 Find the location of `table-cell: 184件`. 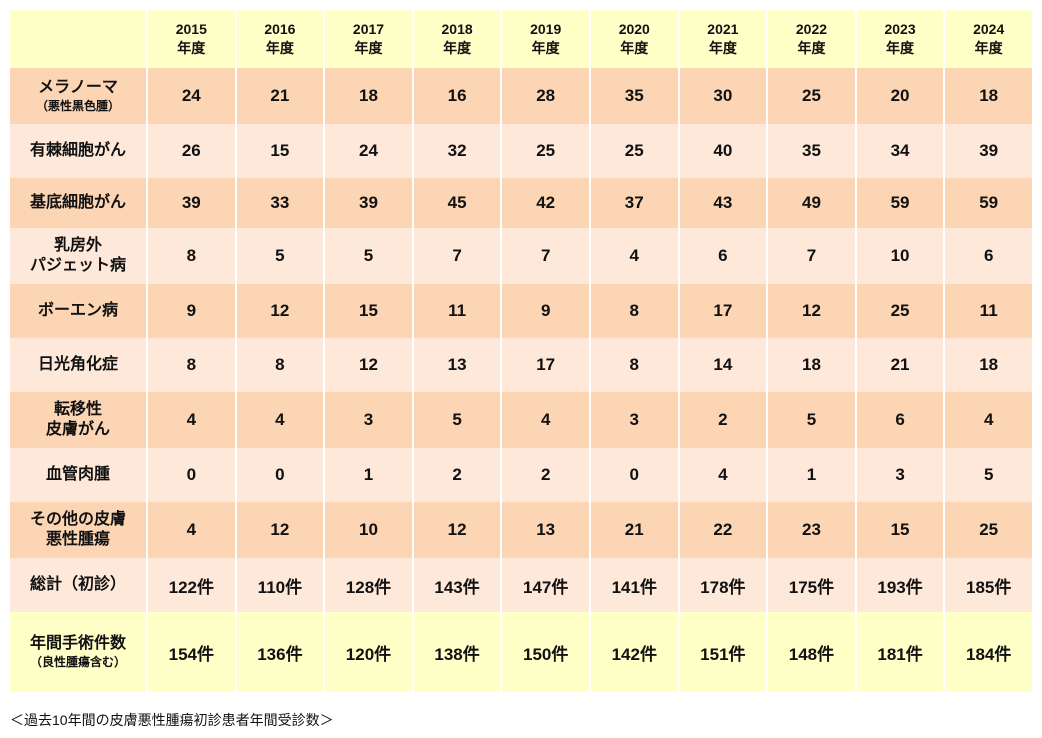

table-cell: 184件 is located at coordinates (988, 652).